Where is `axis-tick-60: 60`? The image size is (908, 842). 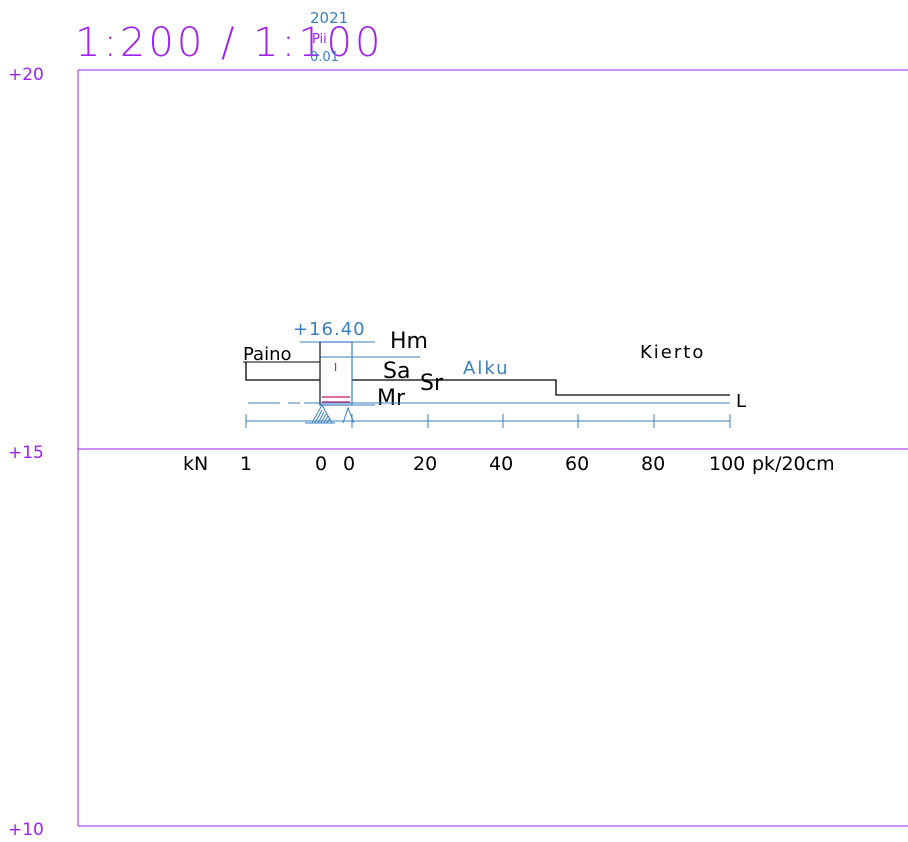 axis-tick-60: 60 is located at coordinates (577, 464).